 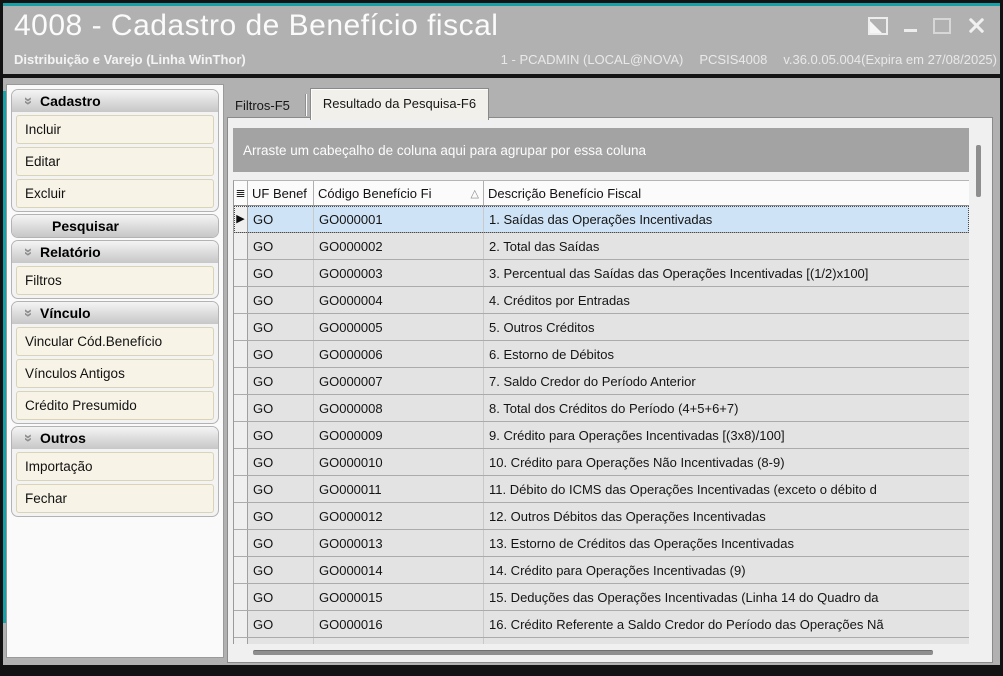 What do you see at coordinates (726, 641) in the screenshot?
I see `cell-descricao` at bounding box center [726, 641].